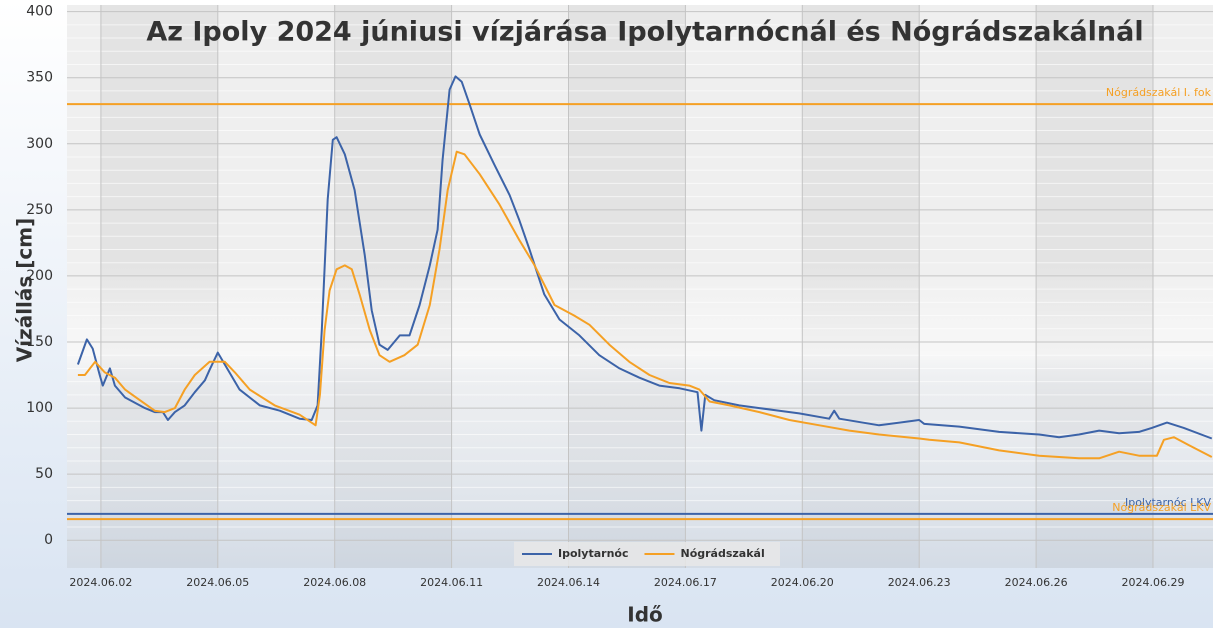  I want to click on y-tick-label: 400, so click(39, 12).